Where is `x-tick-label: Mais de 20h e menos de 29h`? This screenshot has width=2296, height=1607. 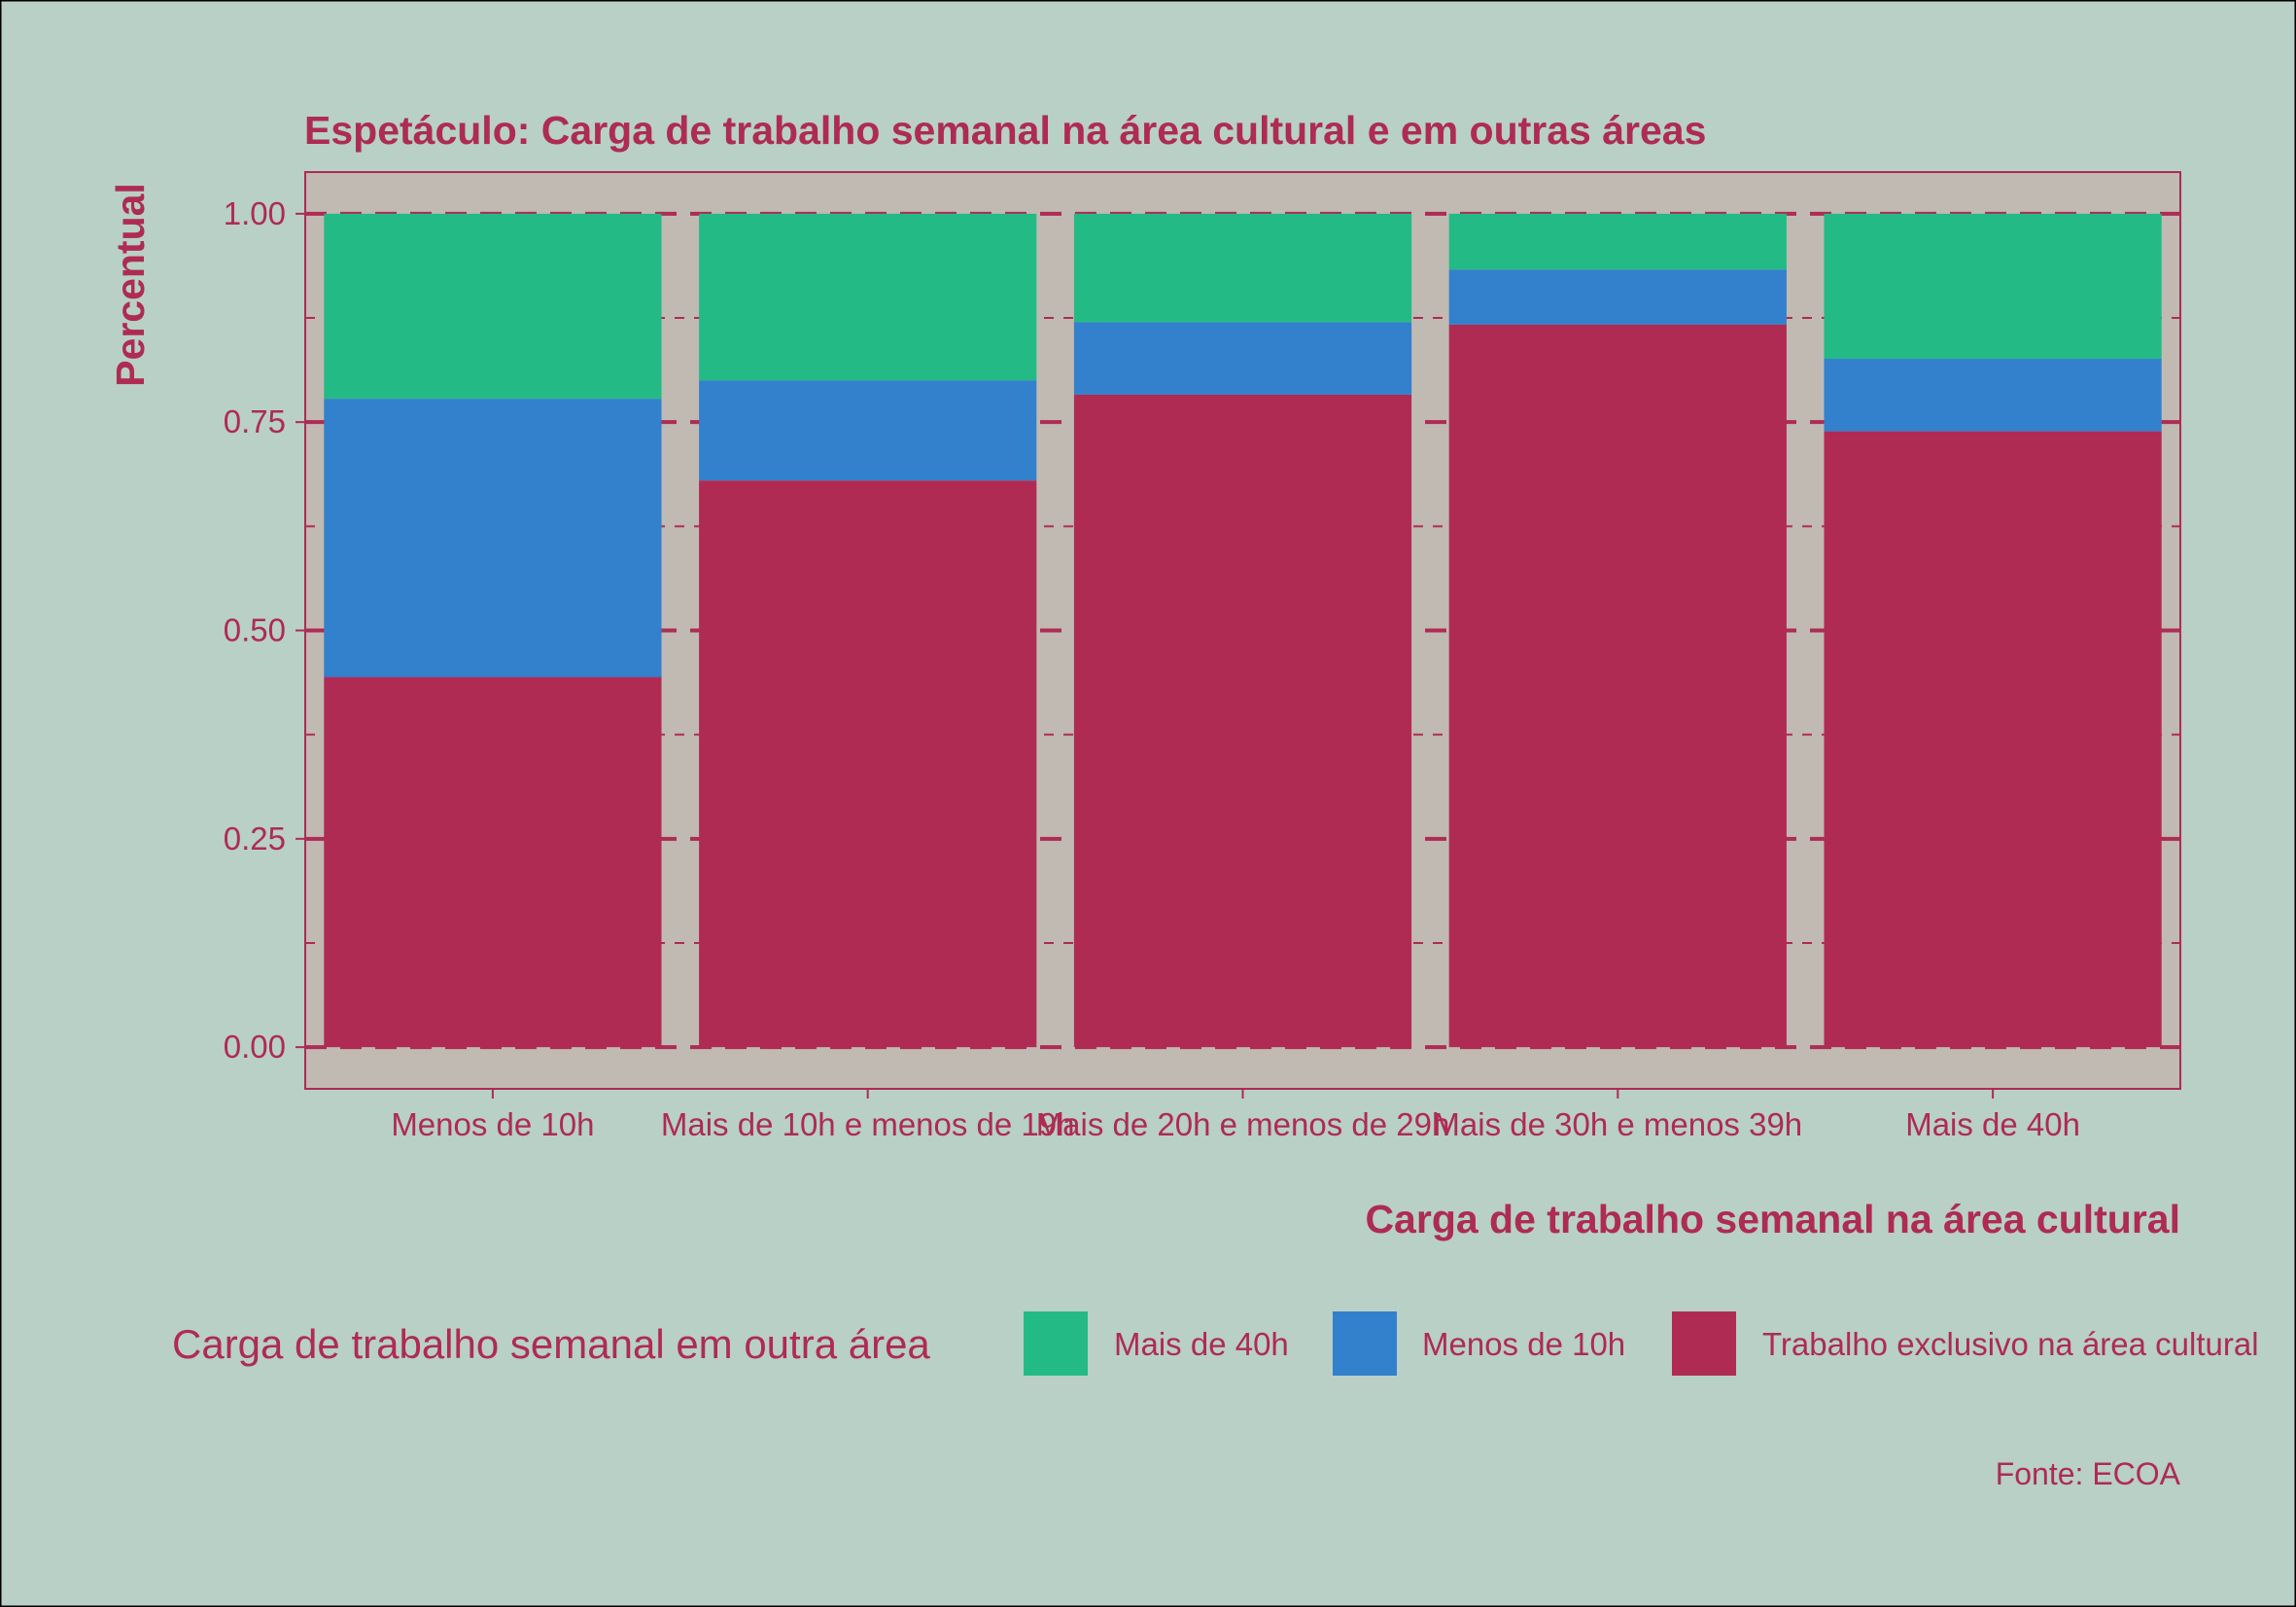 x-tick-label: Mais de 20h e menos de 29h is located at coordinates (1243, 1124).